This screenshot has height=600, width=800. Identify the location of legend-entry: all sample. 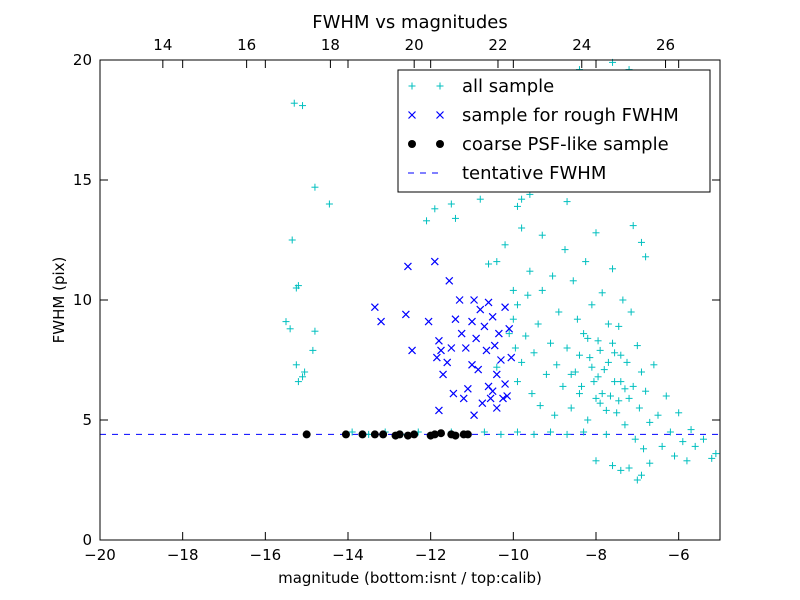
(481, 86).